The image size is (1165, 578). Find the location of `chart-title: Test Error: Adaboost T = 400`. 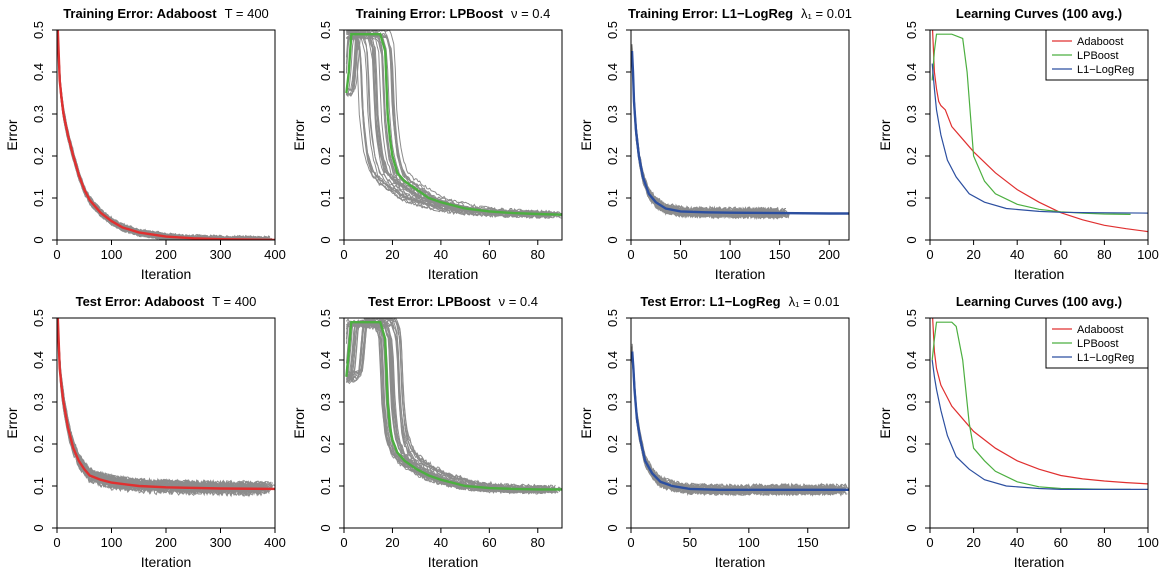

chart-title: Test Error: Adaboost T = 400 is located at coordinates (166, 301).